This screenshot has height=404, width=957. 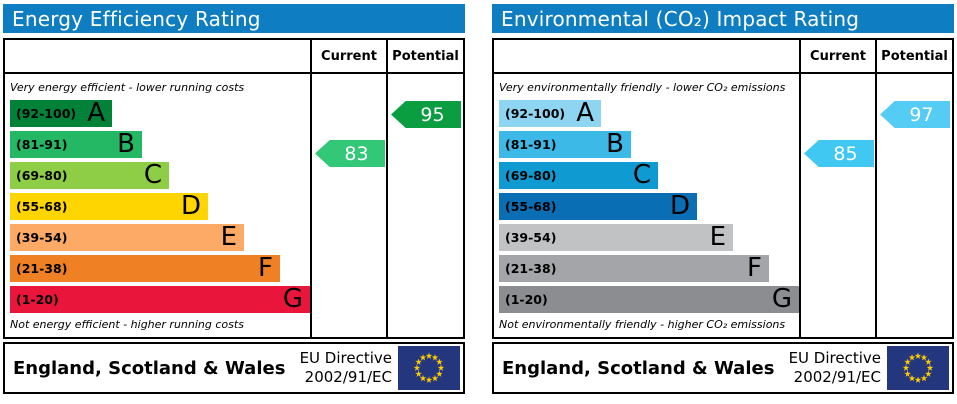 I want to click on potential-column: 97, so click(x=913, y=205).